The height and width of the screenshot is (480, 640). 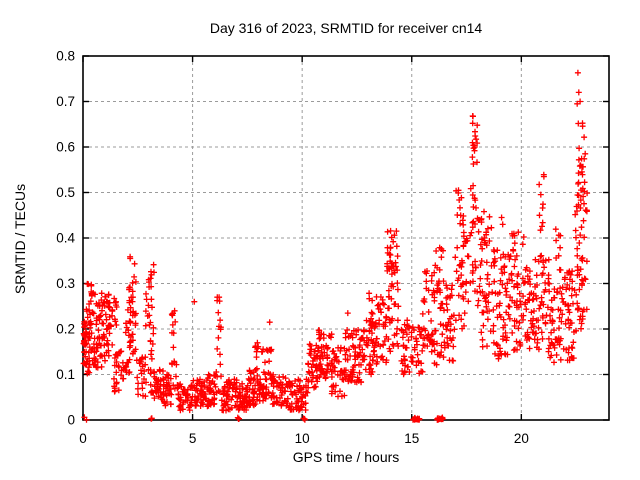 I want to click on x-tick-labels: 0 5 10 15 20, so click(x=304, y=438).